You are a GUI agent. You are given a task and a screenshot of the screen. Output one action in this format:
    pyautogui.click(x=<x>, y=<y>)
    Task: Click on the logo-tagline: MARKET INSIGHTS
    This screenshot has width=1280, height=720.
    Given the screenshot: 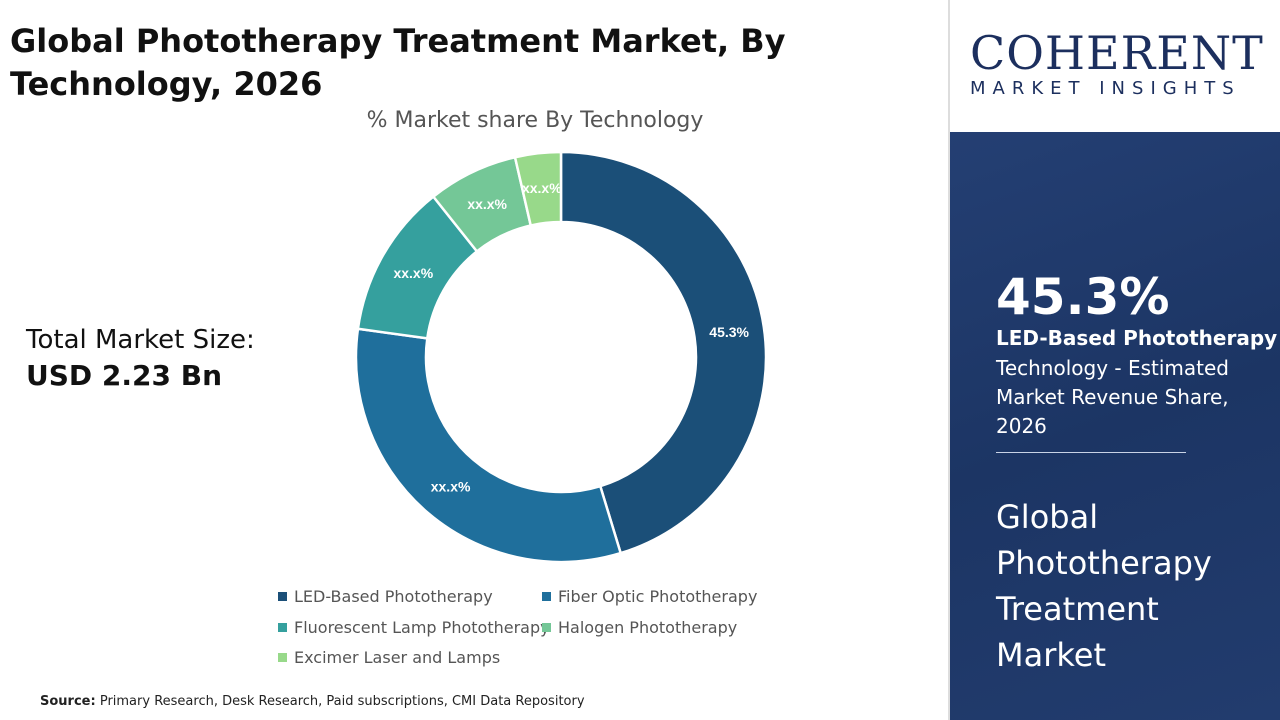 What is the action you would take?
    pyautogui.click(x=1105, y=88)
    